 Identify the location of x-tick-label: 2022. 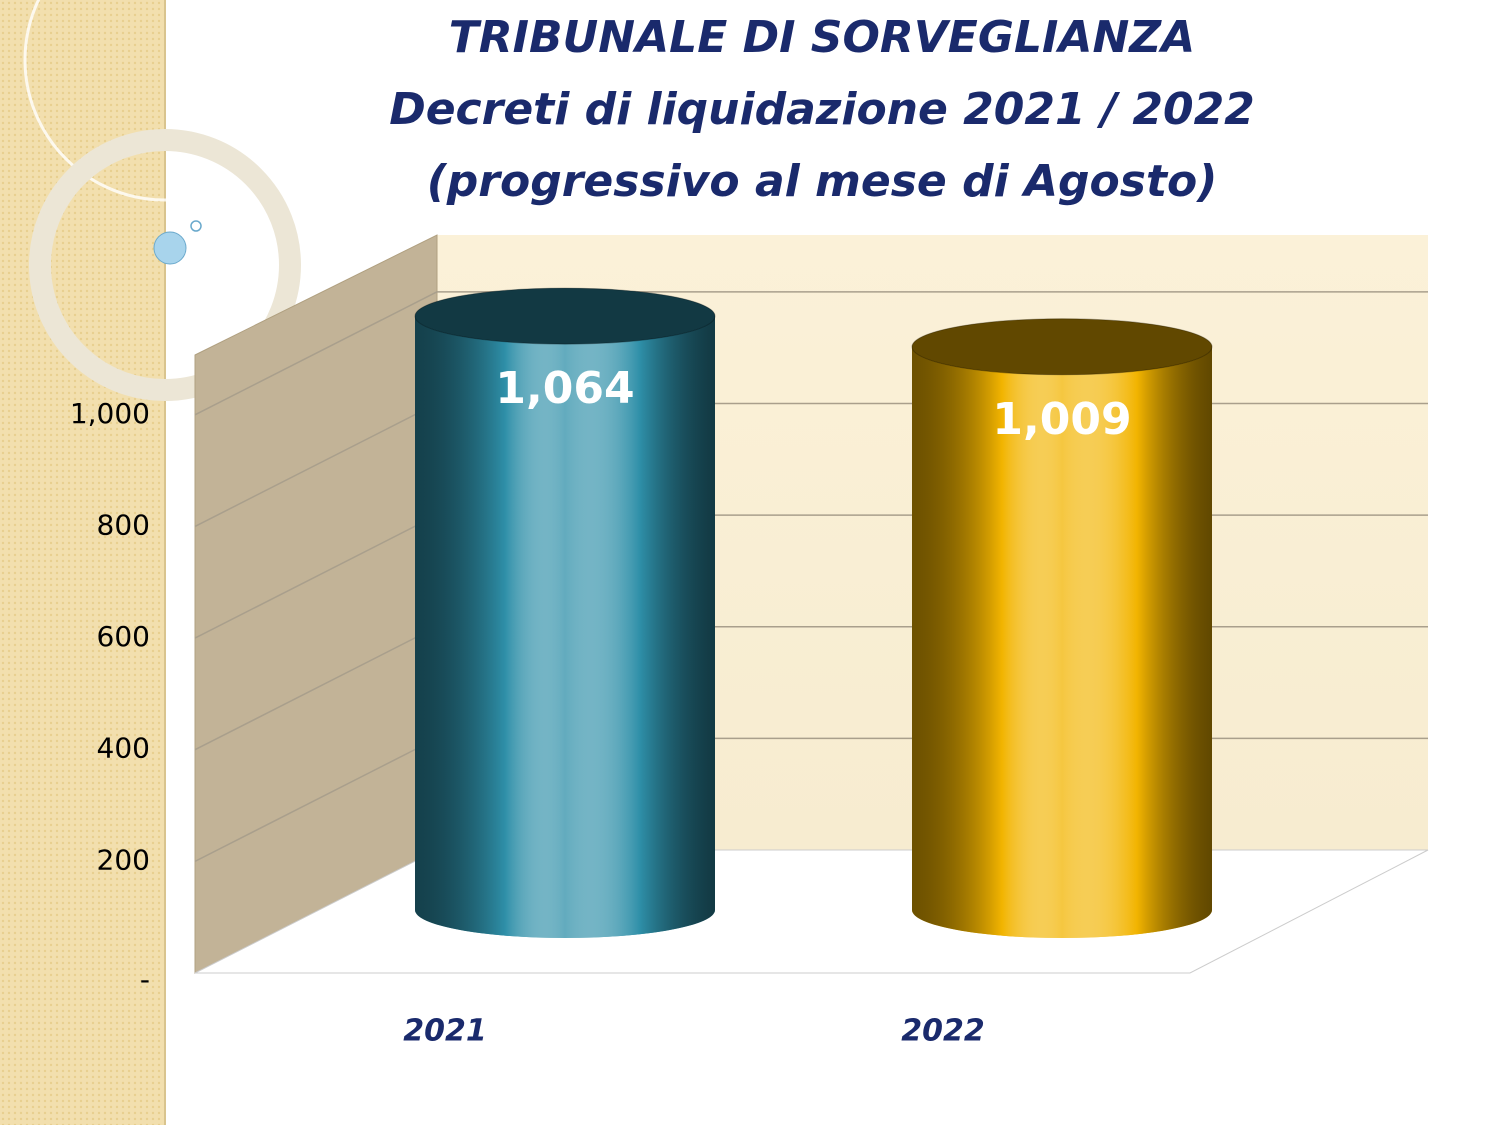
(943, 1031).